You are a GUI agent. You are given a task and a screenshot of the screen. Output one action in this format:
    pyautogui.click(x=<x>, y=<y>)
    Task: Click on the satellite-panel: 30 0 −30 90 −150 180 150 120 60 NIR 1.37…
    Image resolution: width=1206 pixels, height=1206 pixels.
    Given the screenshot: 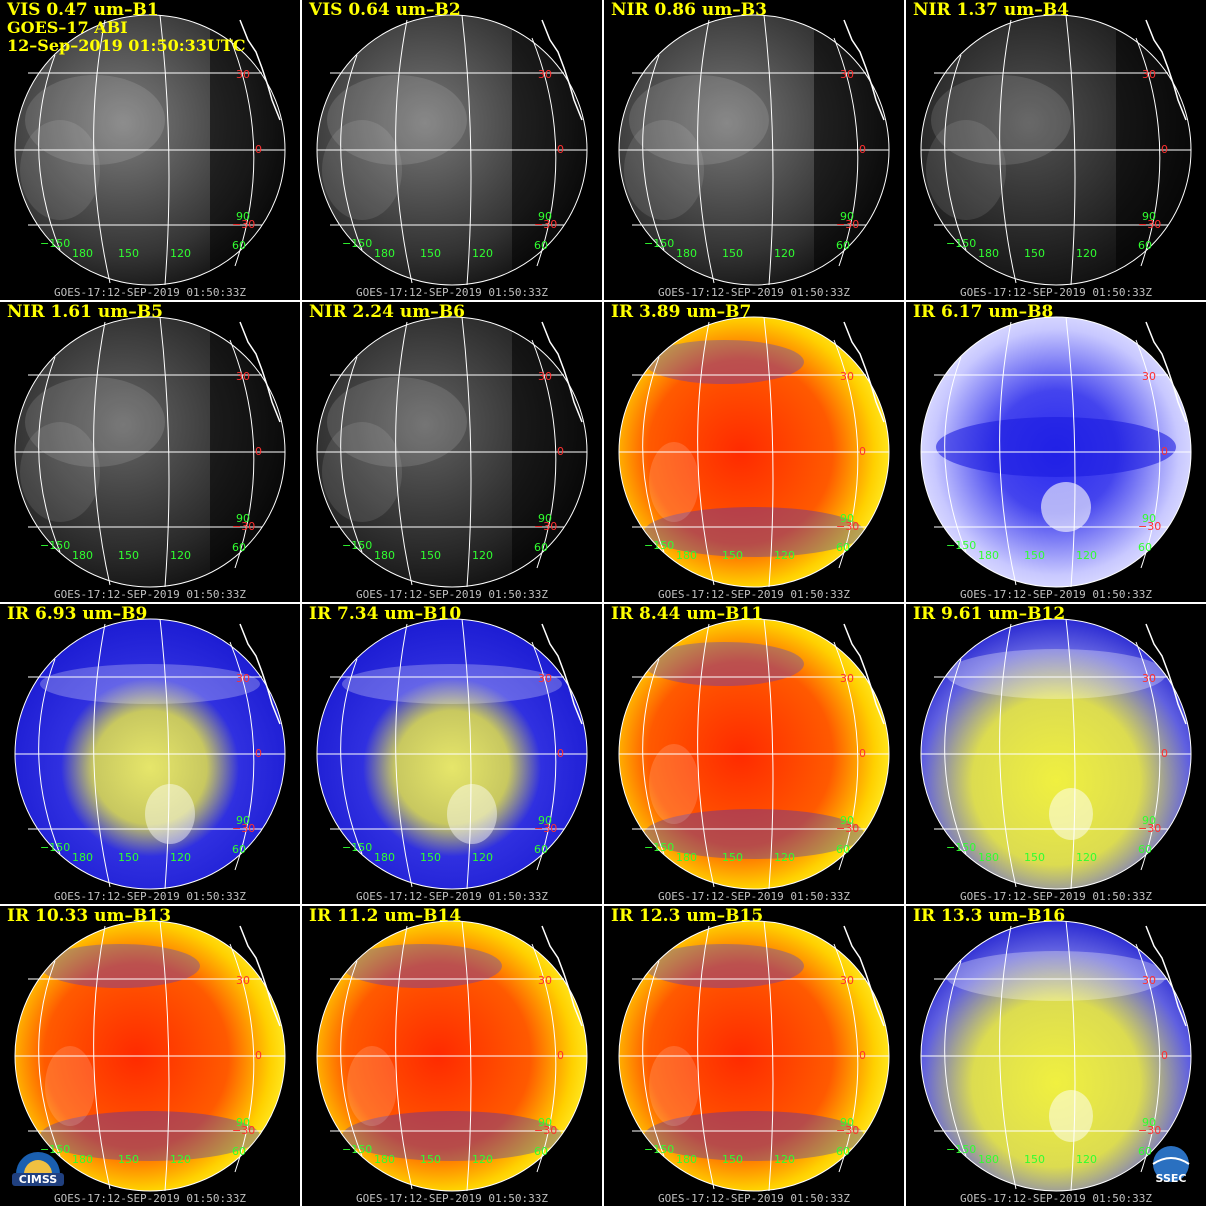 What is the action you would take?
    pyautogui.click(x=1056, y=150)
    